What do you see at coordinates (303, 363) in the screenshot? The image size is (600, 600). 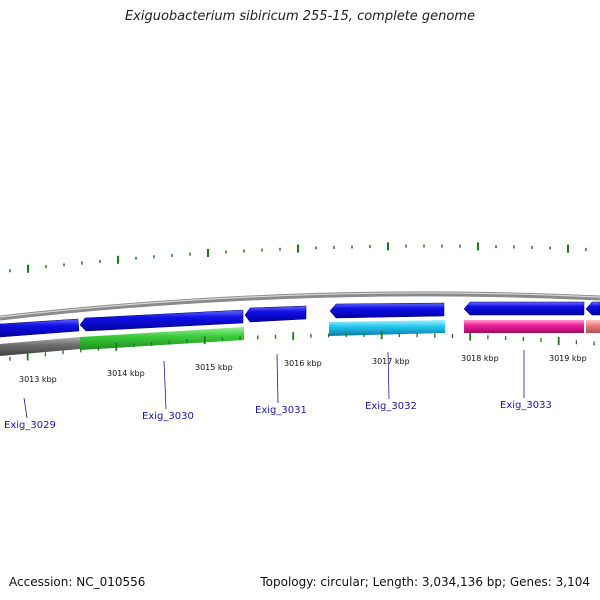 I see `tick-label-3016: 3016 kbp` at bounding box center [303, 363].